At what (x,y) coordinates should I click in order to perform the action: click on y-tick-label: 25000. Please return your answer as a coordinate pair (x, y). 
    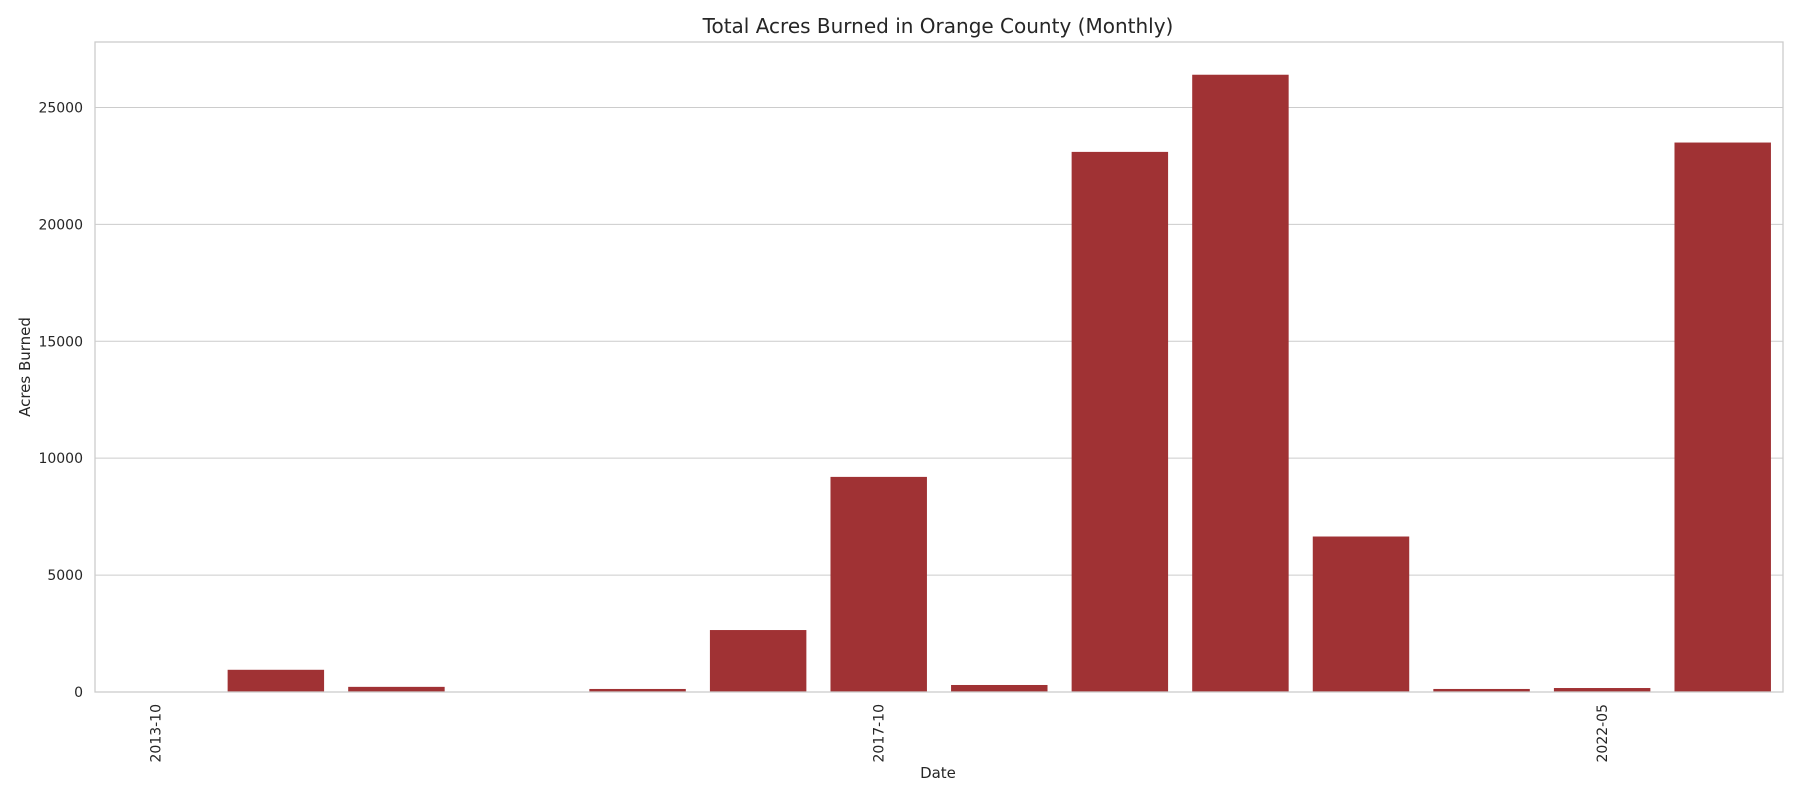
    Looking at the image, I should click on (60, 108).